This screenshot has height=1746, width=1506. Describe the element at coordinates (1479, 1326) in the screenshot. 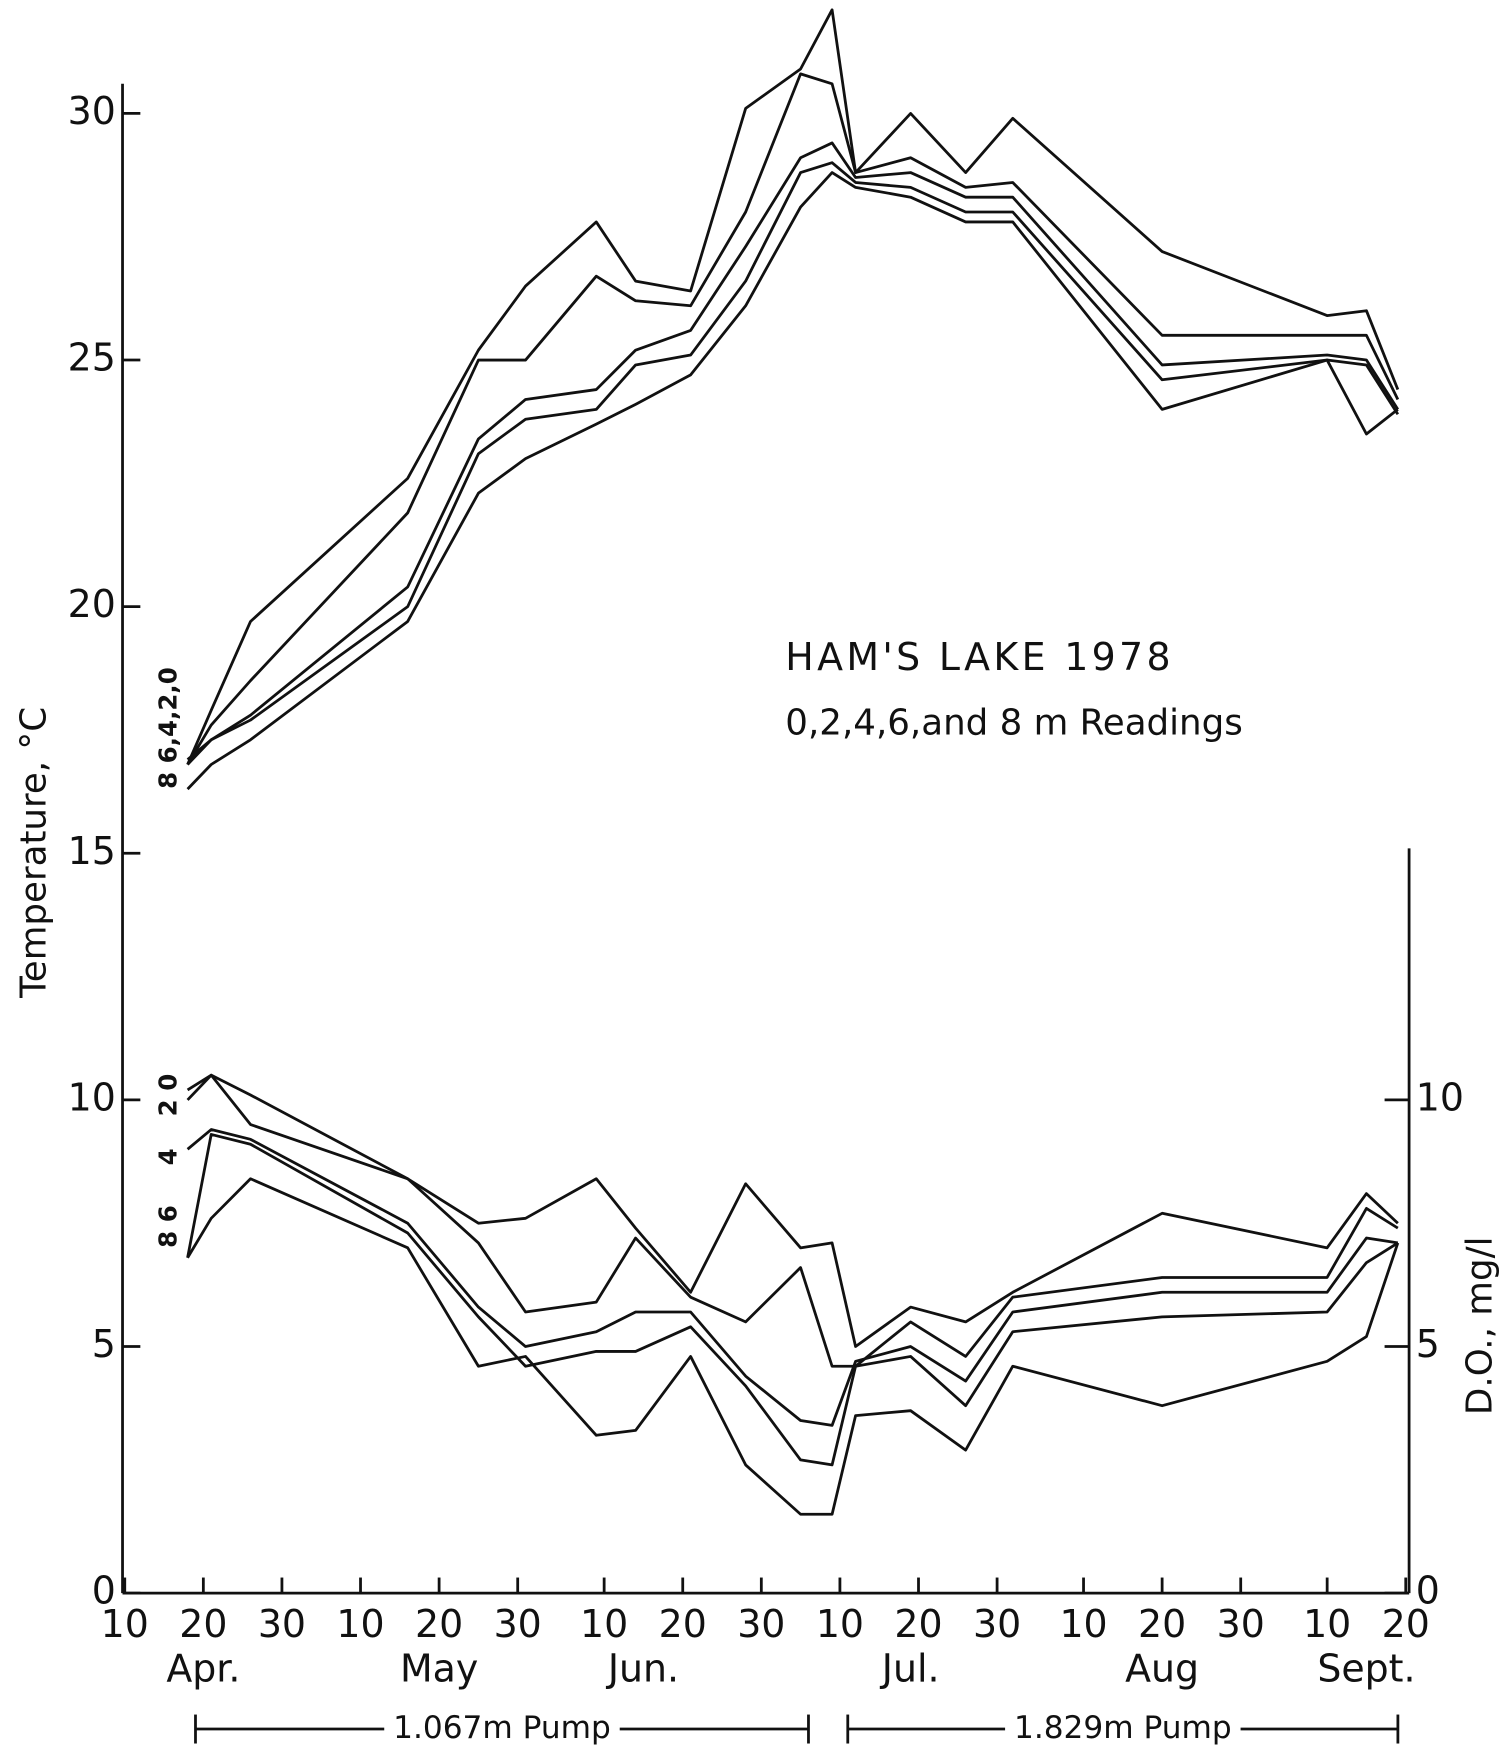

I see `y2-axis-title: D.O., mg/l` at that location.